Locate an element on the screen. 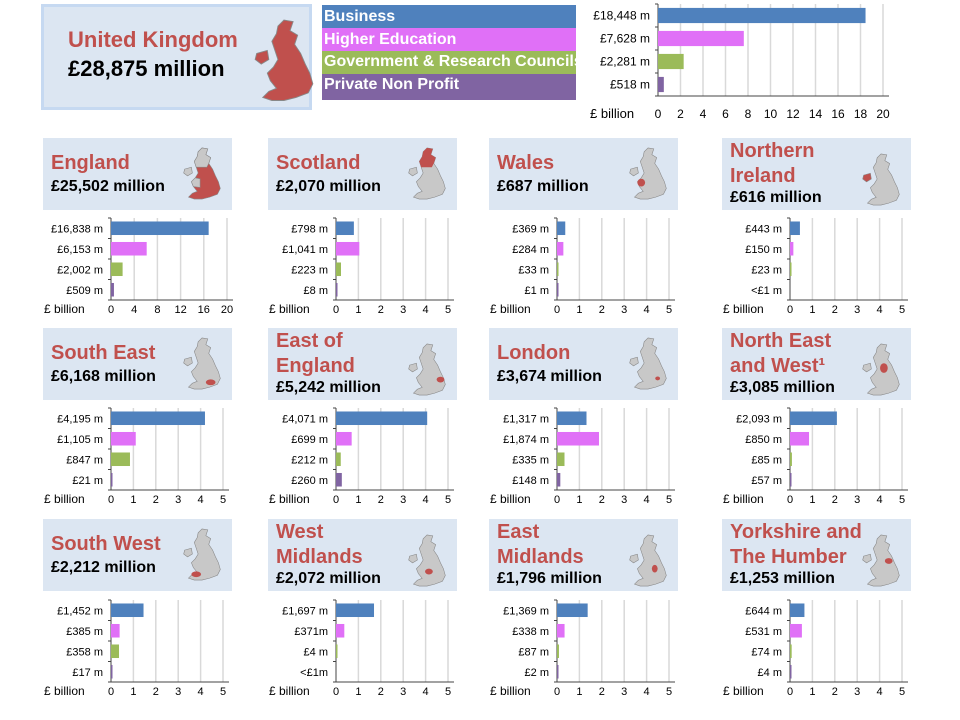  bar-value-label: £371m is located at coordinates (311, 632).